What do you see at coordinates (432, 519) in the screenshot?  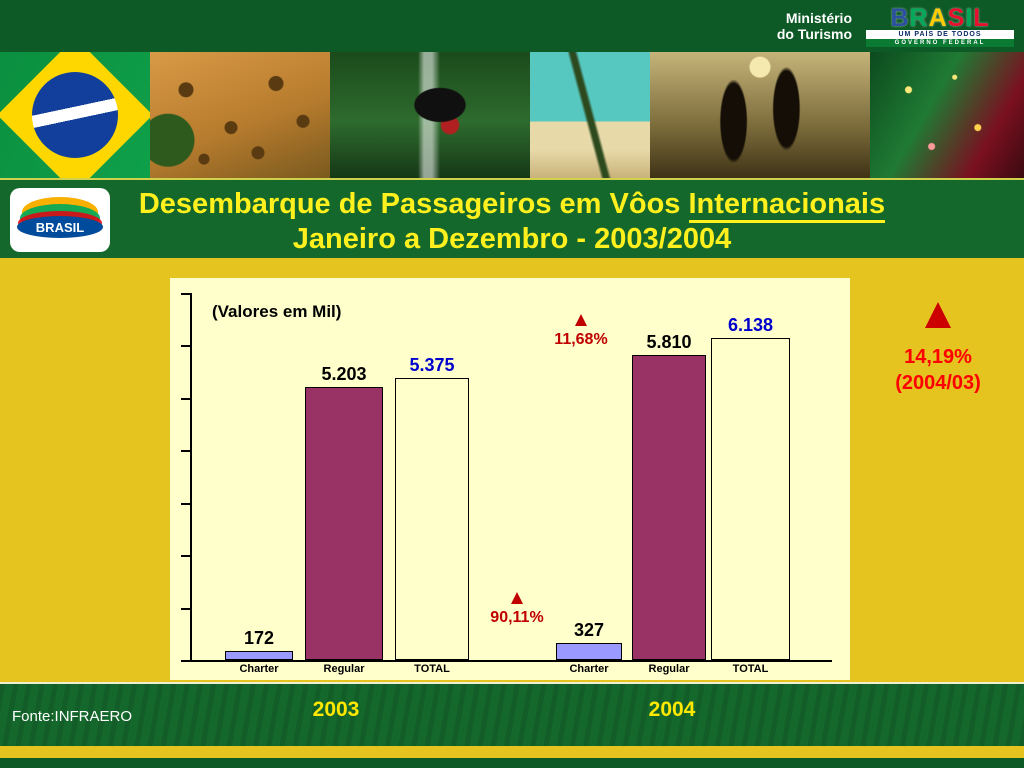 I see `bar-total-2003` at bounding box center [432, 519].